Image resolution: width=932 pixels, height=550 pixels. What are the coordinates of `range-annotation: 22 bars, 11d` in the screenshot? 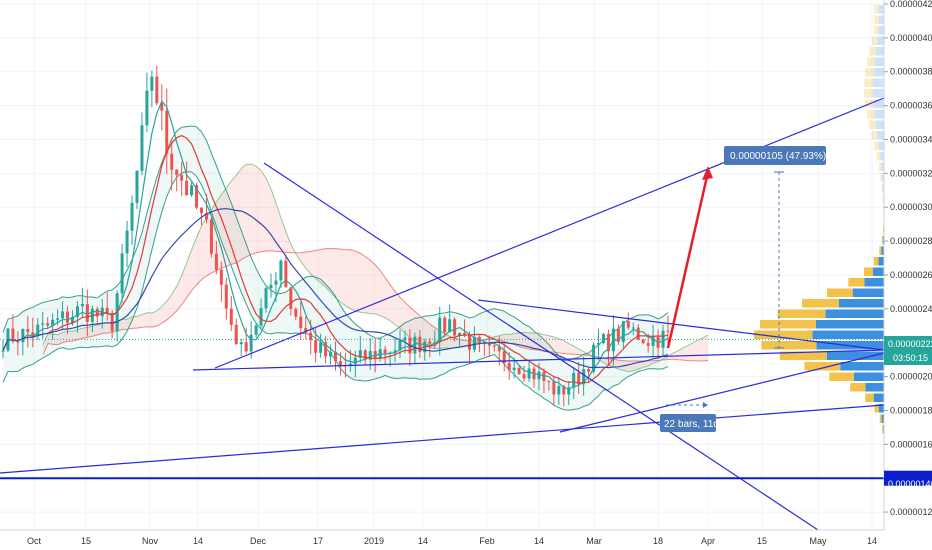 It's located at (689, 423).